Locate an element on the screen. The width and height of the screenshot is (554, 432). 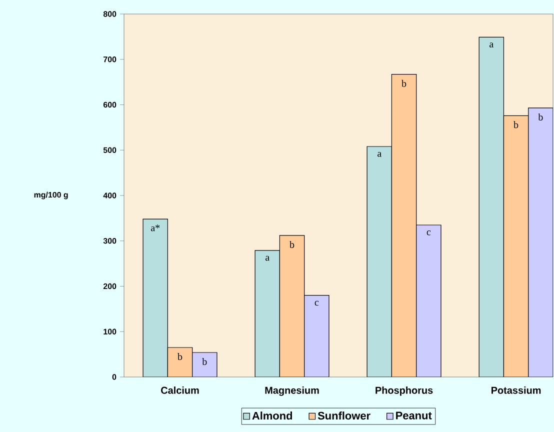
legend-label: Peanut is located at coordinates (414, 416).